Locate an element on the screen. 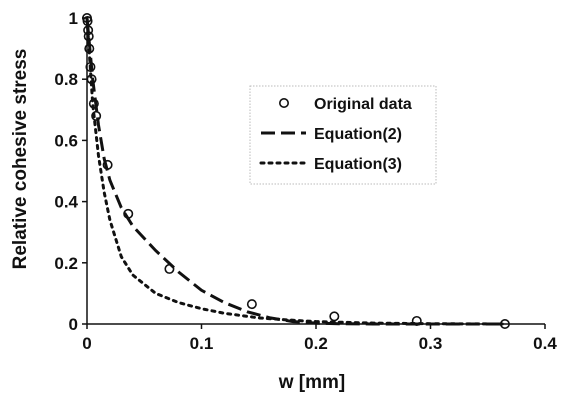 This screenshot has width=562, height=394. x-tick-label: 0.4 is located at coordinates (545, 343).